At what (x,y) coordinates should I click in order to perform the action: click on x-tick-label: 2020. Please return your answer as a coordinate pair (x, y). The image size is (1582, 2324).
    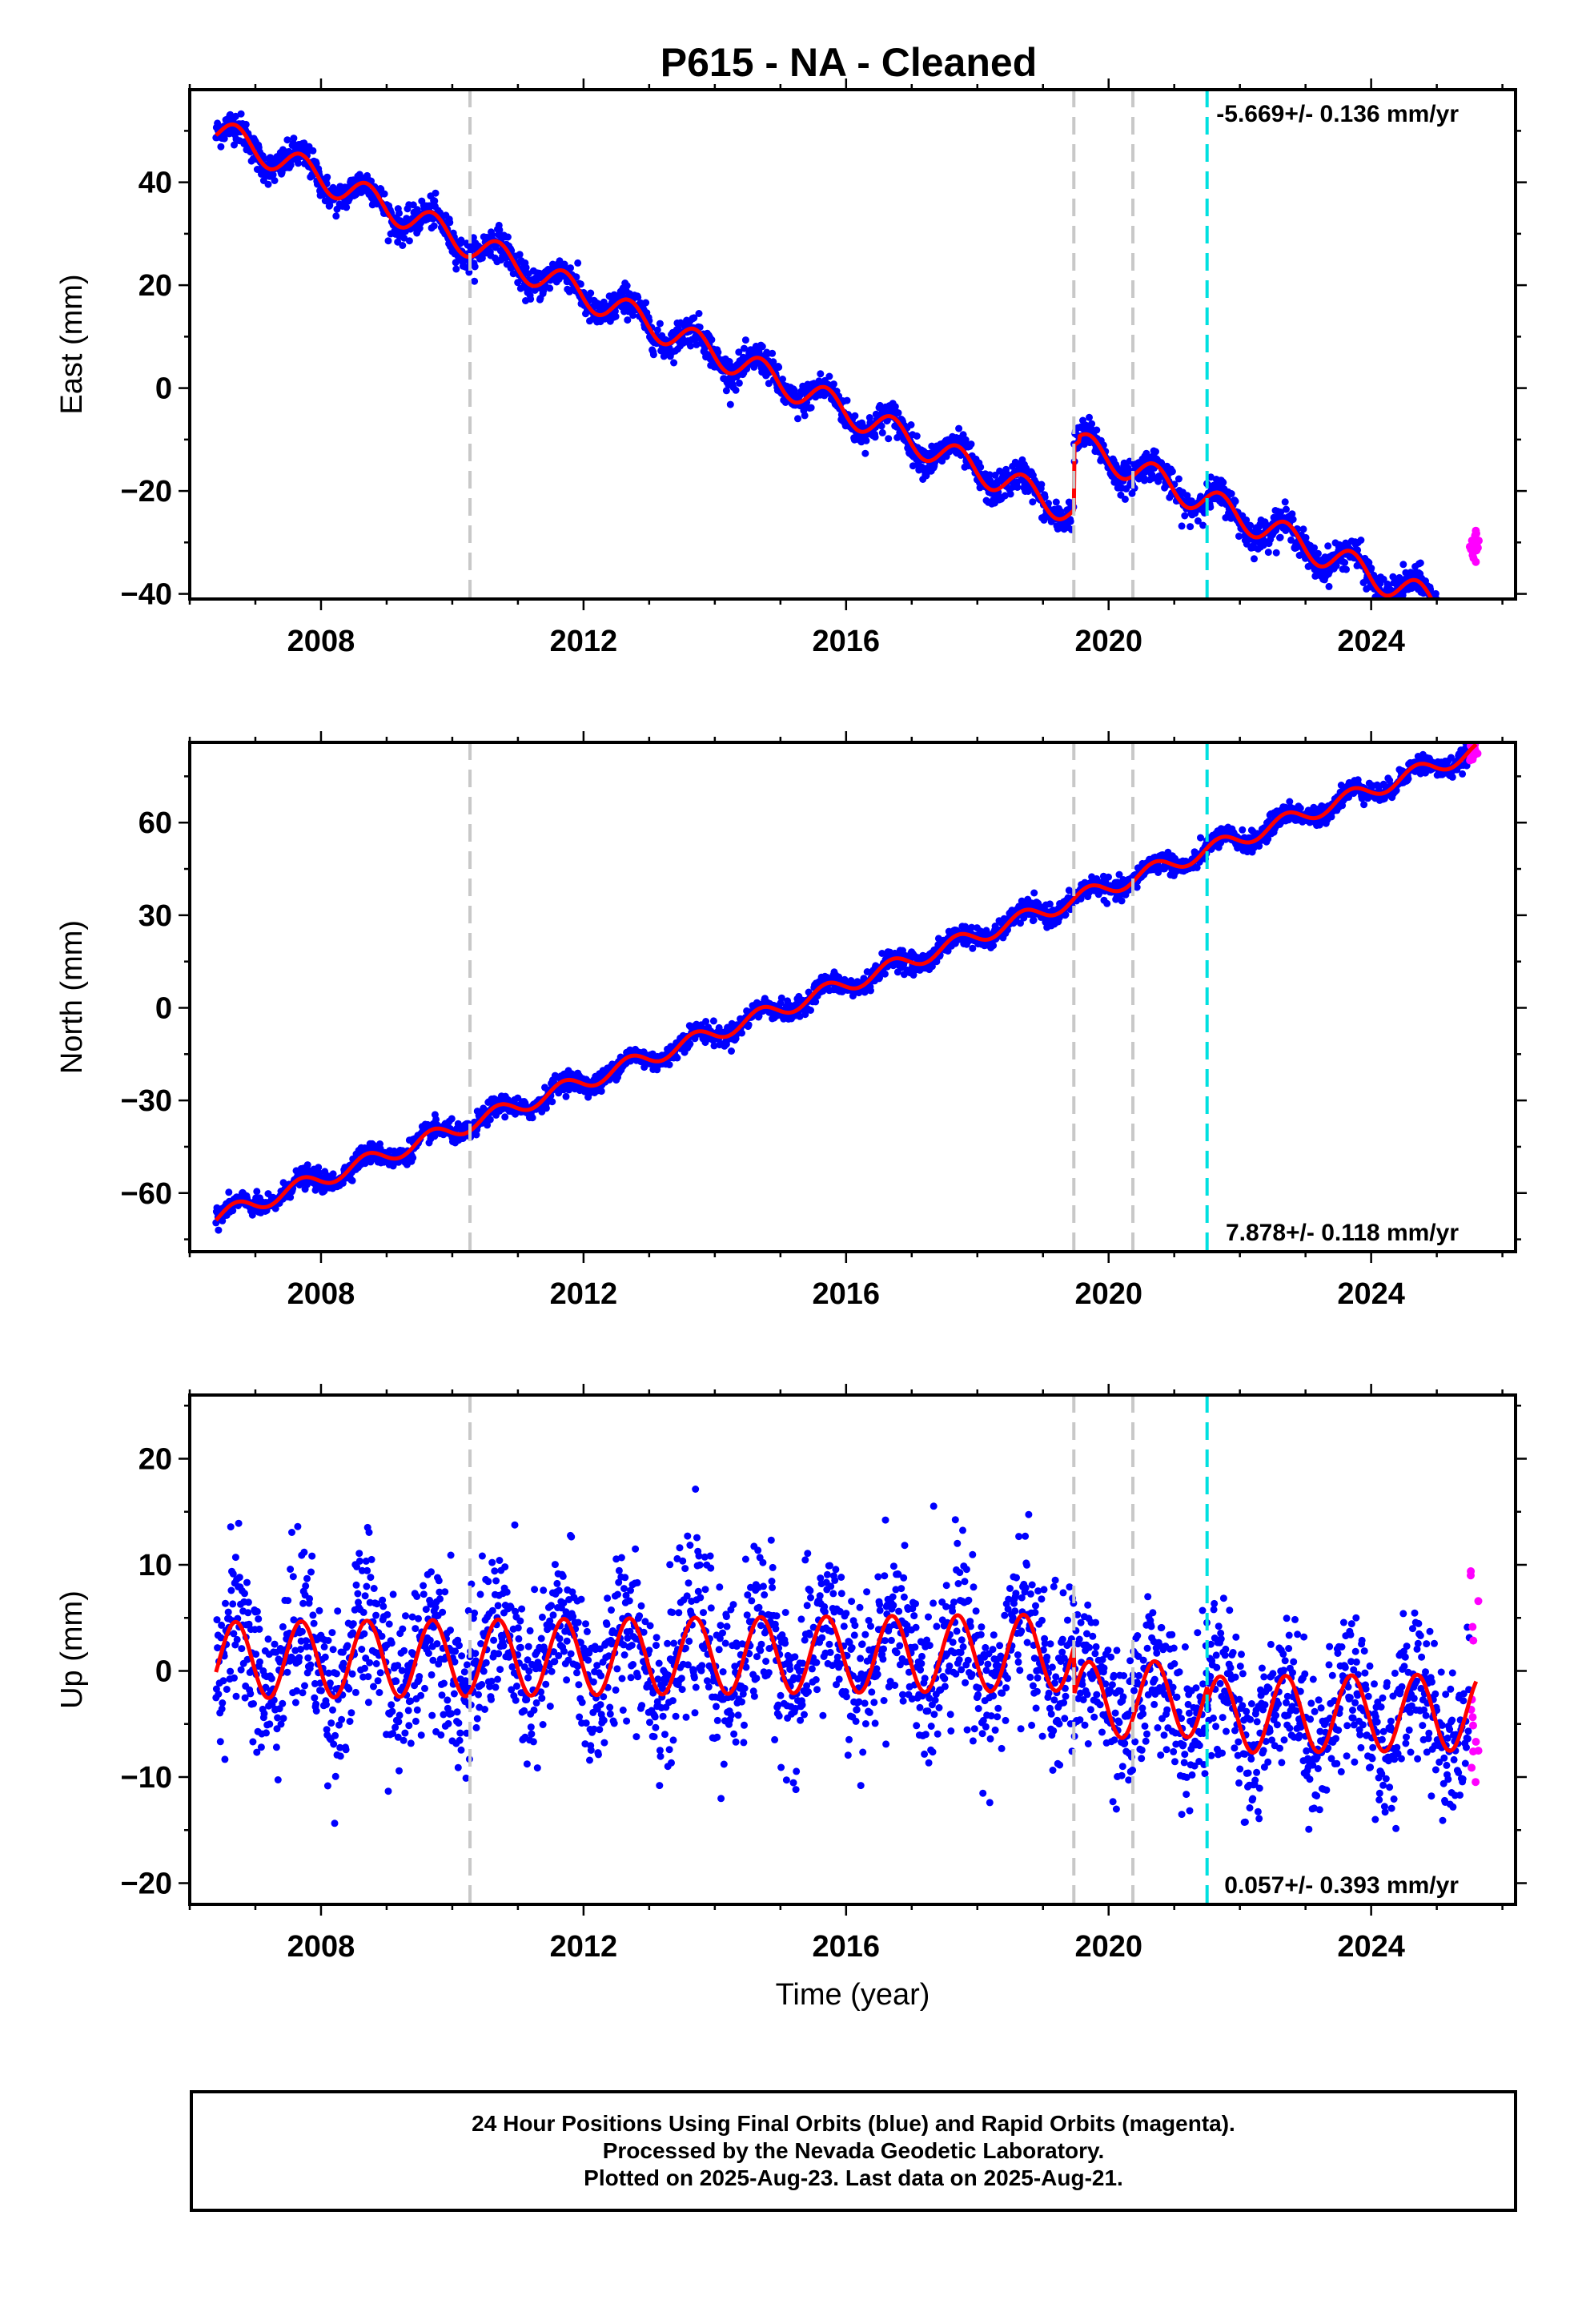
    Looking at the image, I should click on (1108, 641).